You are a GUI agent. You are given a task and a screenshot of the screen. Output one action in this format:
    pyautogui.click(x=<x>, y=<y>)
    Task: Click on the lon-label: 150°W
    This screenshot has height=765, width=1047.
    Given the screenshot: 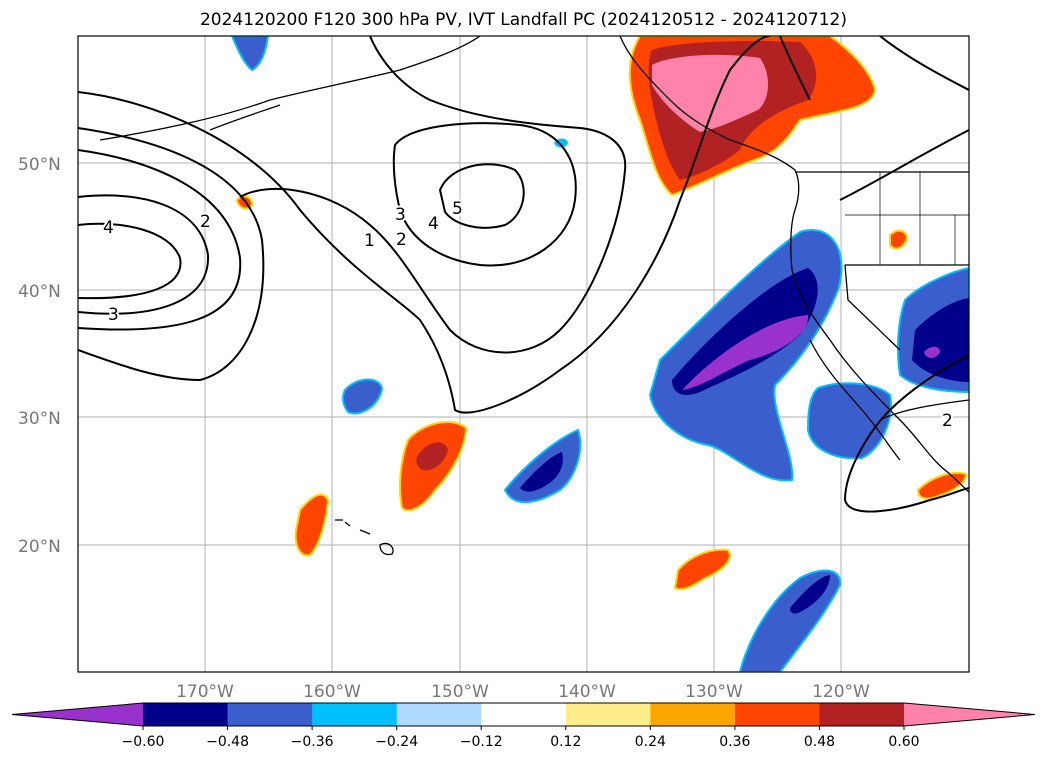 What is the action you would take?
    pyautogui.click(x=460, y=692)
    